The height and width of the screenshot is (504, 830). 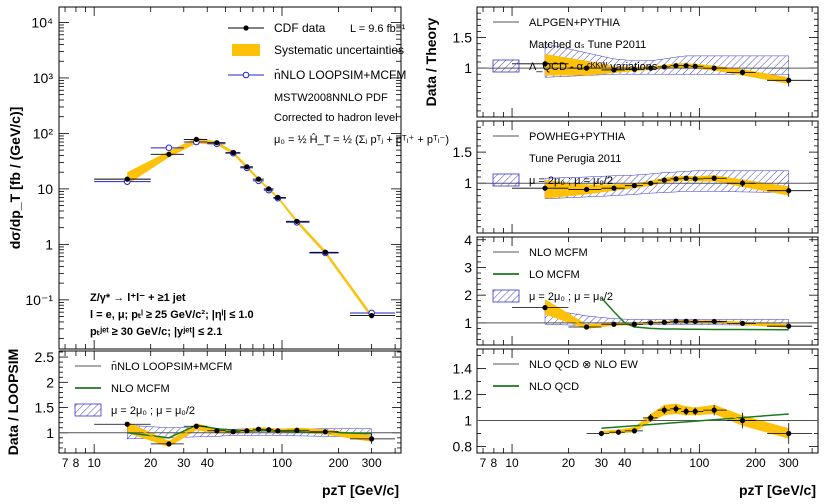 What do you see at coordinates (94, 463) in the screenshot?
I see `ratio_loopsim-xtick-label: 10` at bounding box center [94, 463].